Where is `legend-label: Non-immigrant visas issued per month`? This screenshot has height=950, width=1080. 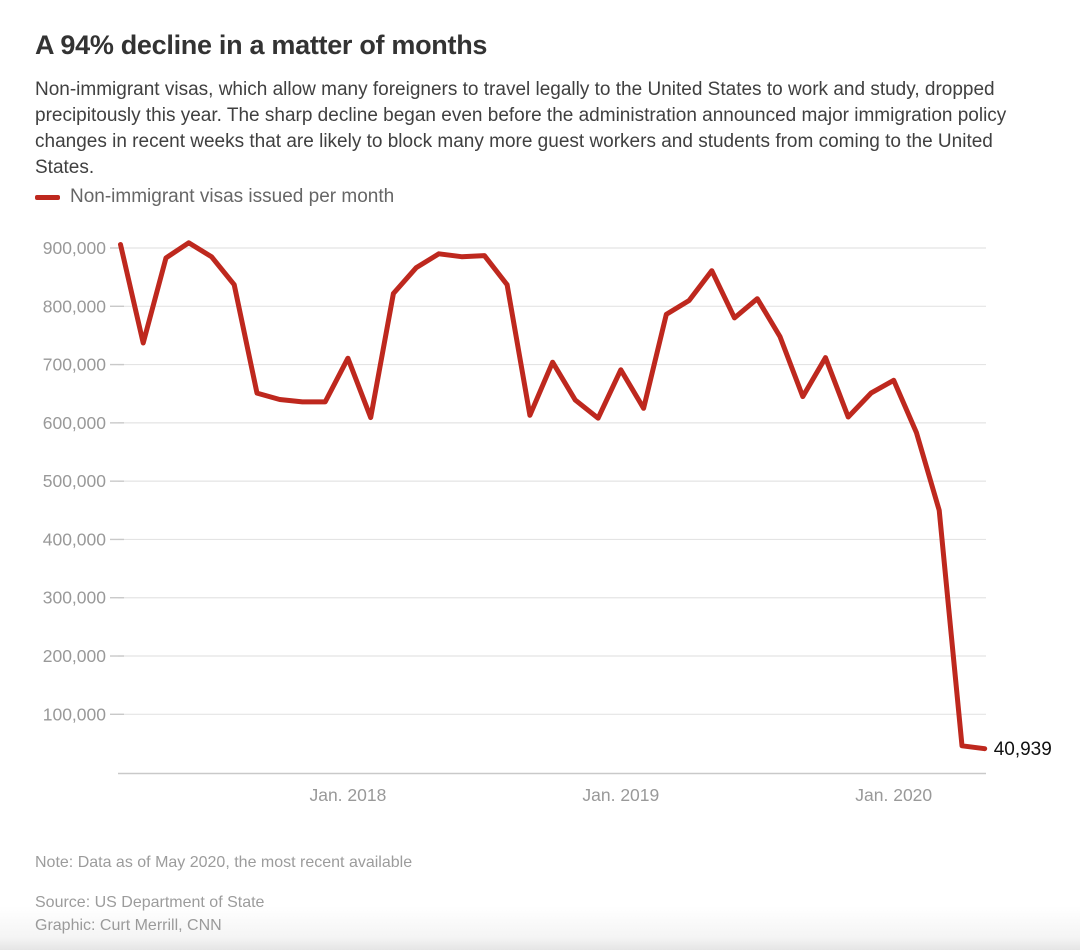 legend-label: Non-immigrant visas issued per month is located at coordinates (232, 196).